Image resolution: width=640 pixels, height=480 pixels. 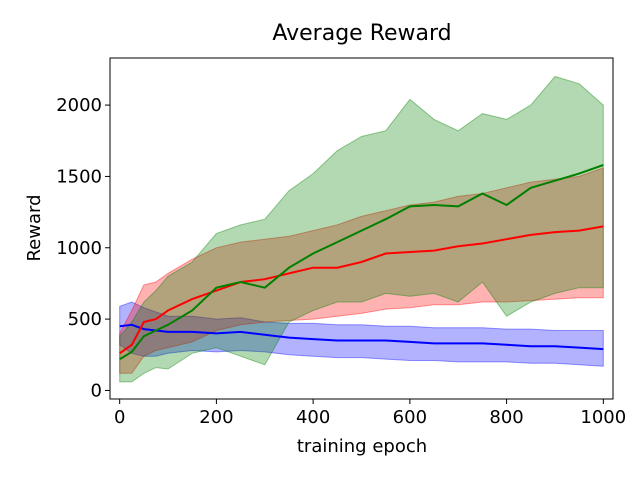 I want to click on x-axis: 0 200 400 600 800 1000, so click(x=370, y=413).